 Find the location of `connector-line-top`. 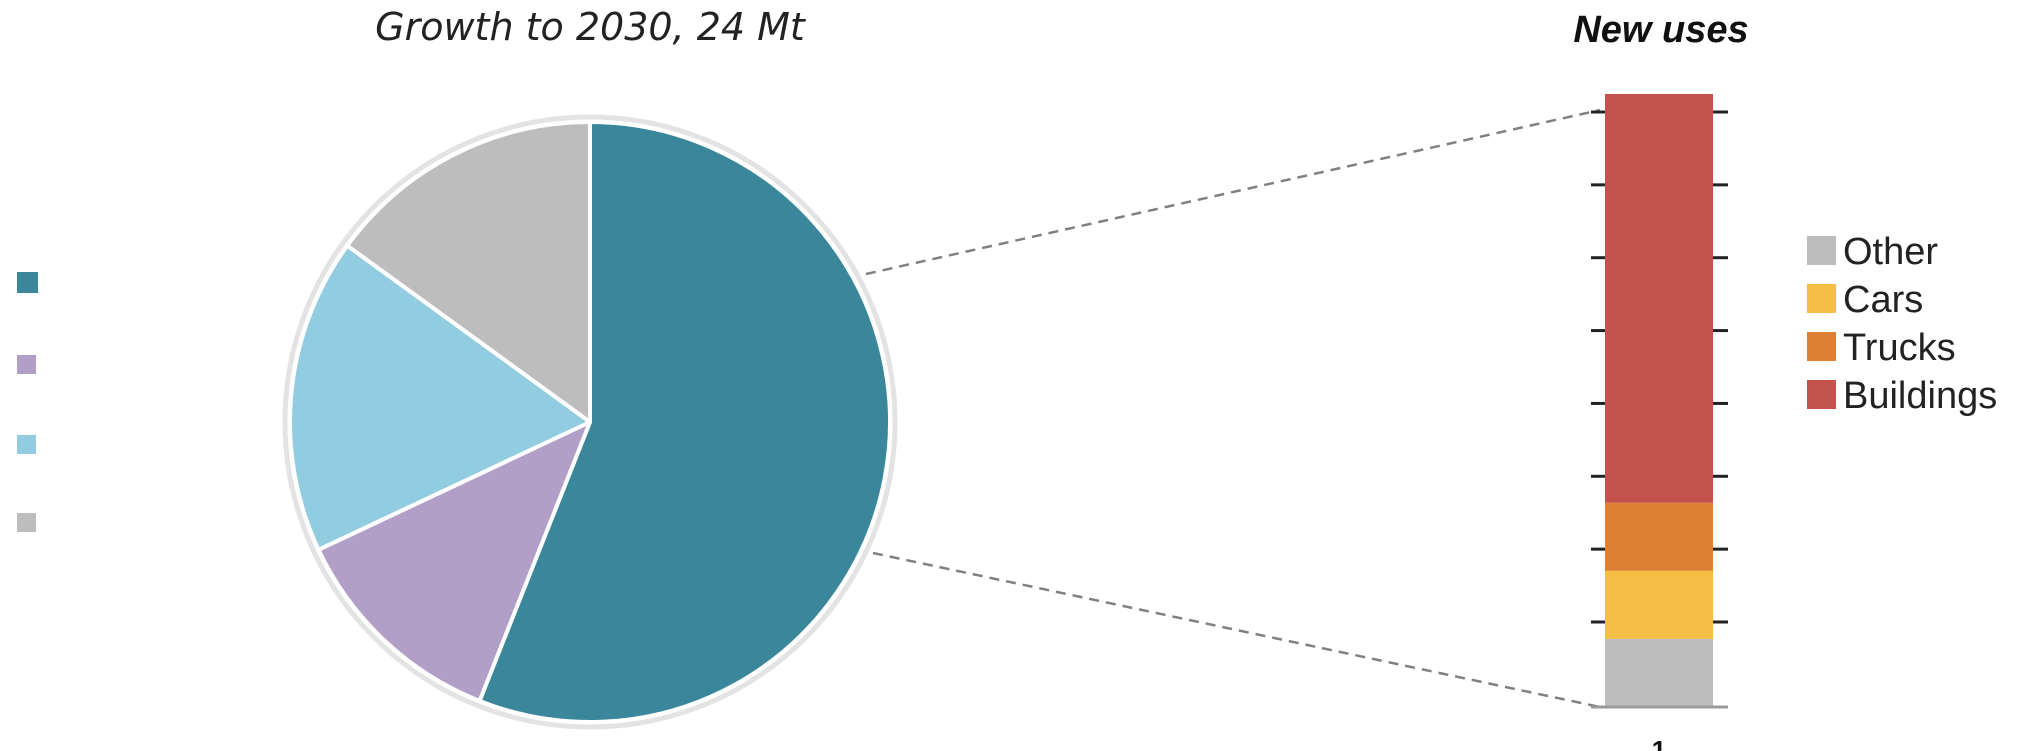

connector-line-top is located at coordinates (1233, 192).